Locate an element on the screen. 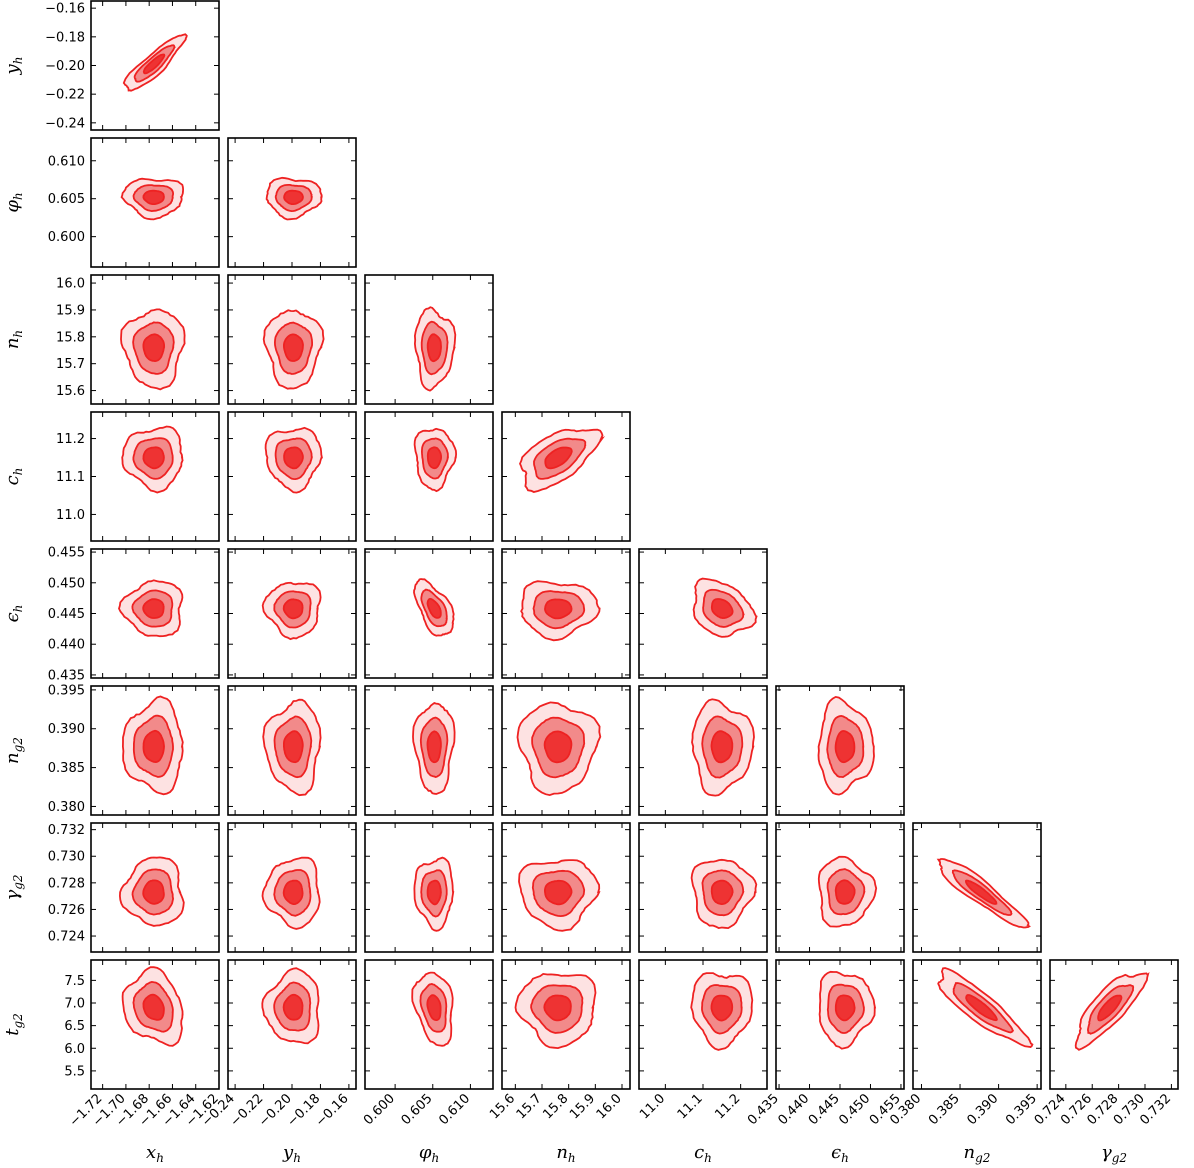  x-tick-label: −0.16 is located at coordinates (332, 1110).